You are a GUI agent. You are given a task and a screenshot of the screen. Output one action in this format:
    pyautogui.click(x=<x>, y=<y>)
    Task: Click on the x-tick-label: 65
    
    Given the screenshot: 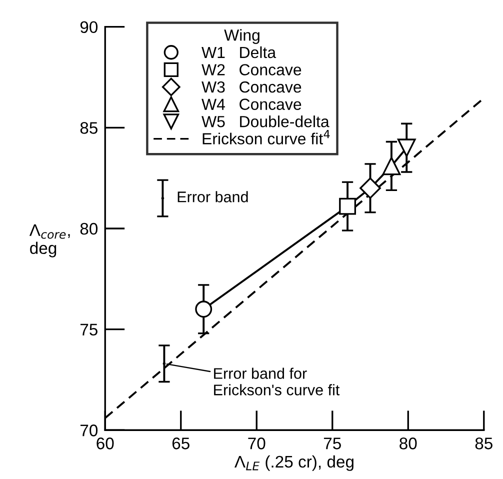 What is the action you would take?
    pyautogui.click(x=181, y=444)
    